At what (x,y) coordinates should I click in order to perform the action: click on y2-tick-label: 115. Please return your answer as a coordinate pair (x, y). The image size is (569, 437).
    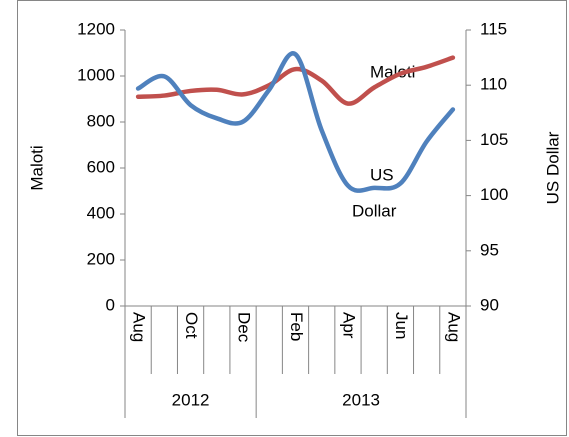
    Looking at the image, I should click on (493, 28).